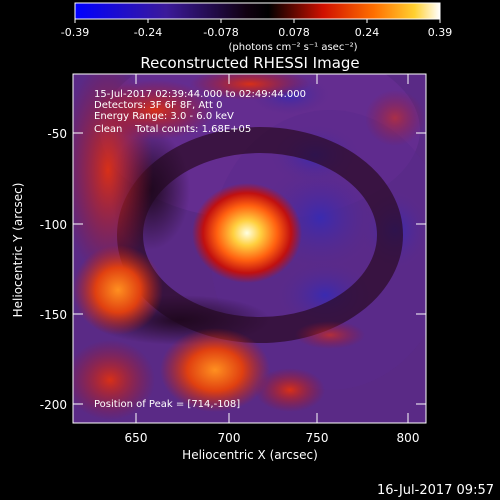  I want to click on y-tick-label: -150, so click(53, 315).